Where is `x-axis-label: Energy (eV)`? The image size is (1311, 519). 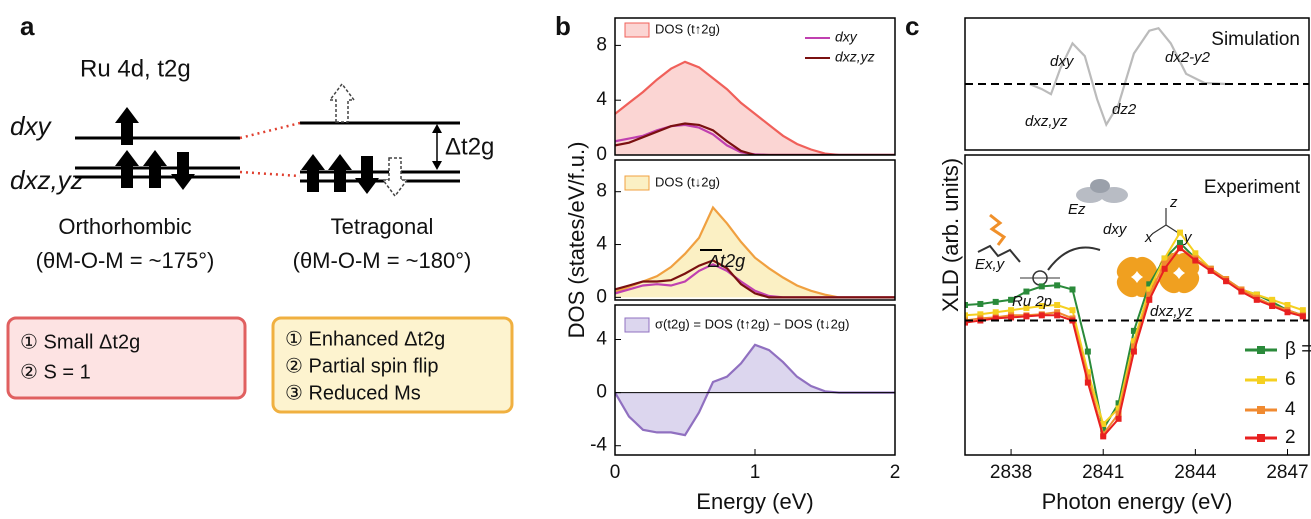 x-axis-label: Energy (eV) is located at coordinates (754, 501).